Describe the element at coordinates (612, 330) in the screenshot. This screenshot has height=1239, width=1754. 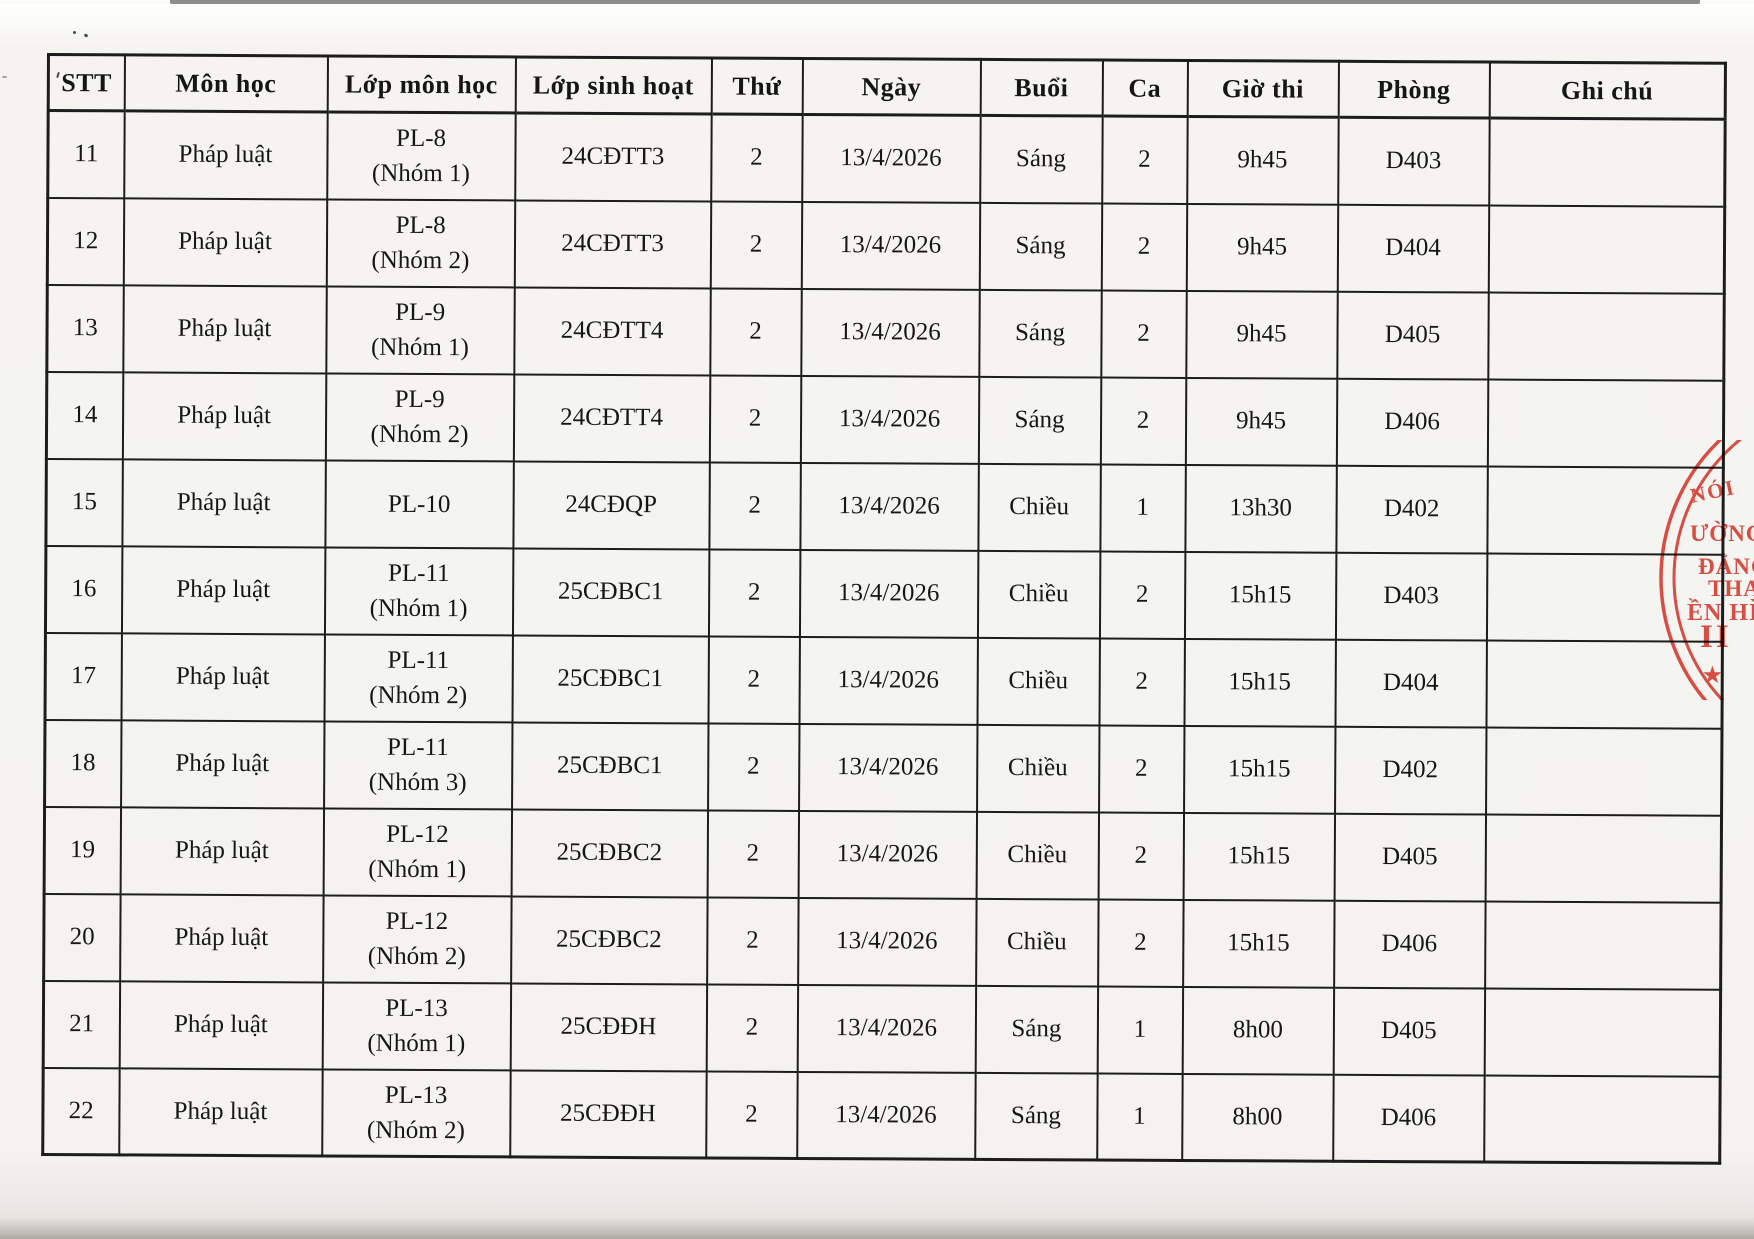
I see `cell-lop-sinh-hoat: 24CĐTT4` at that location.